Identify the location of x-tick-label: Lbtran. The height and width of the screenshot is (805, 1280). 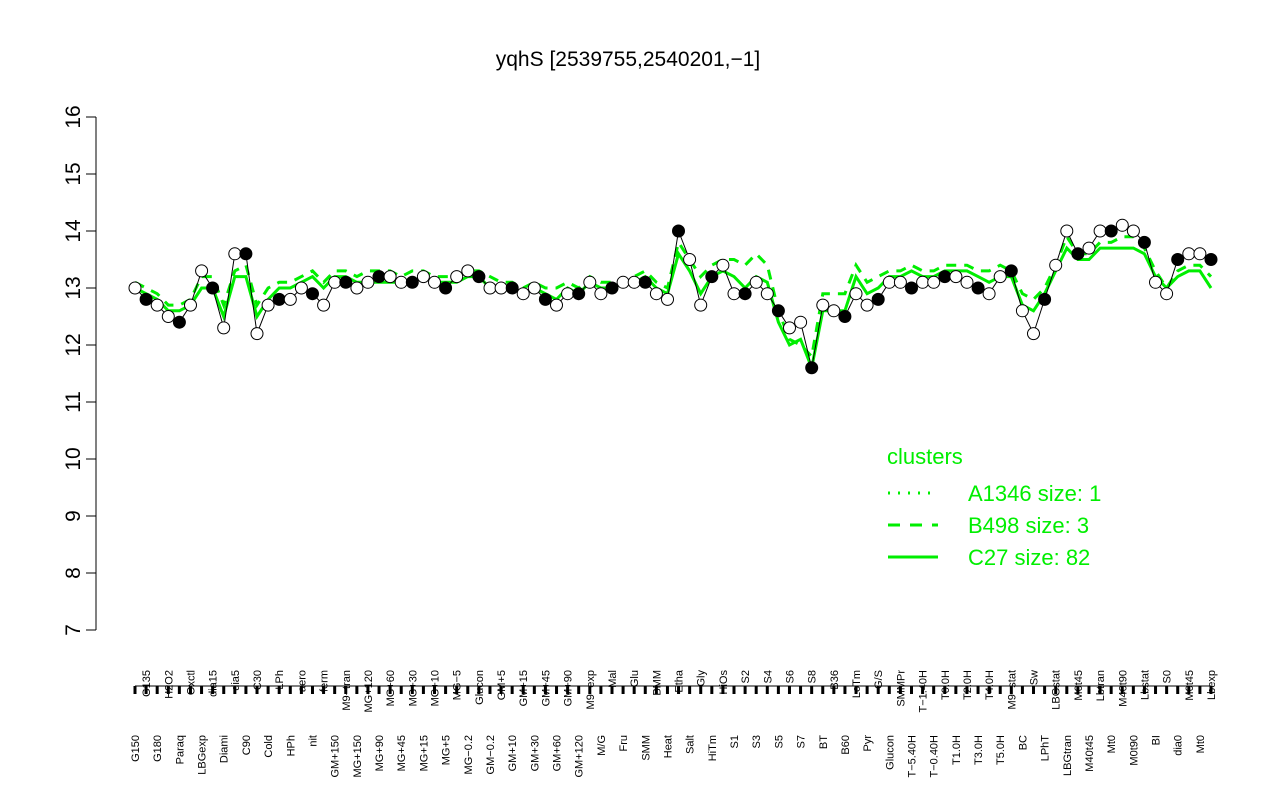
(1101, 685).